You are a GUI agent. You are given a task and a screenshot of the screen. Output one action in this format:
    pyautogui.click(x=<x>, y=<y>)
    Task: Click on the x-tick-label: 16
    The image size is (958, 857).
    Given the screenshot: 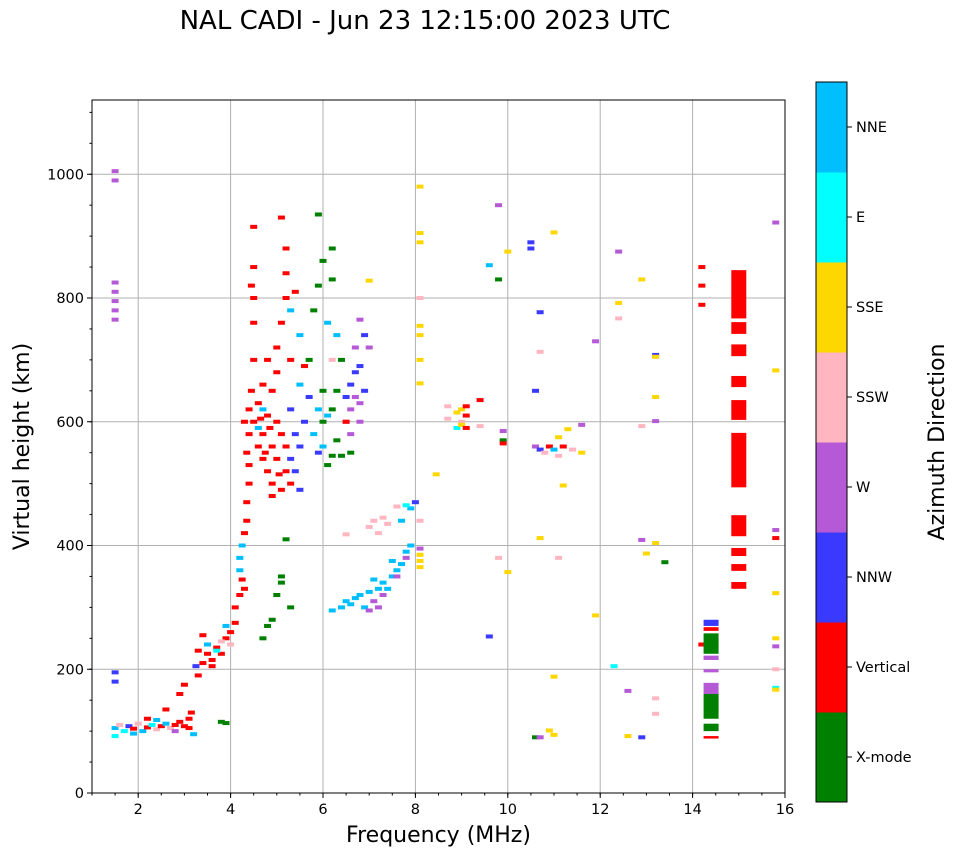 What is the action you would take?
    pyautogui.click(x=785, y=810)
    